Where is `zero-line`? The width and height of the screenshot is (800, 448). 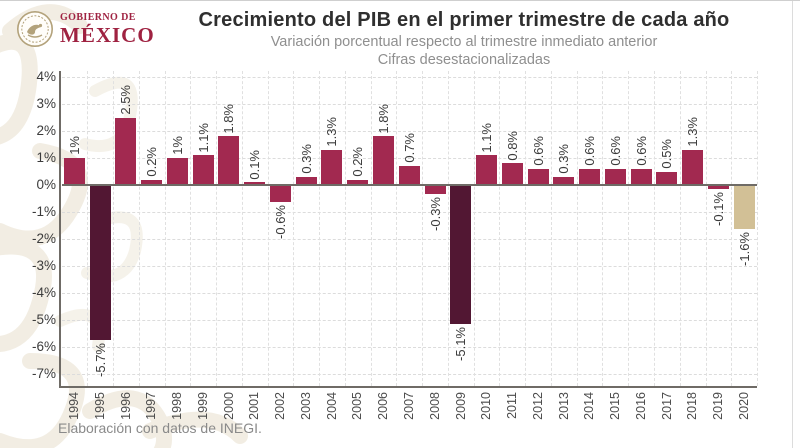 zero-line is located at coordinates (409, 185).